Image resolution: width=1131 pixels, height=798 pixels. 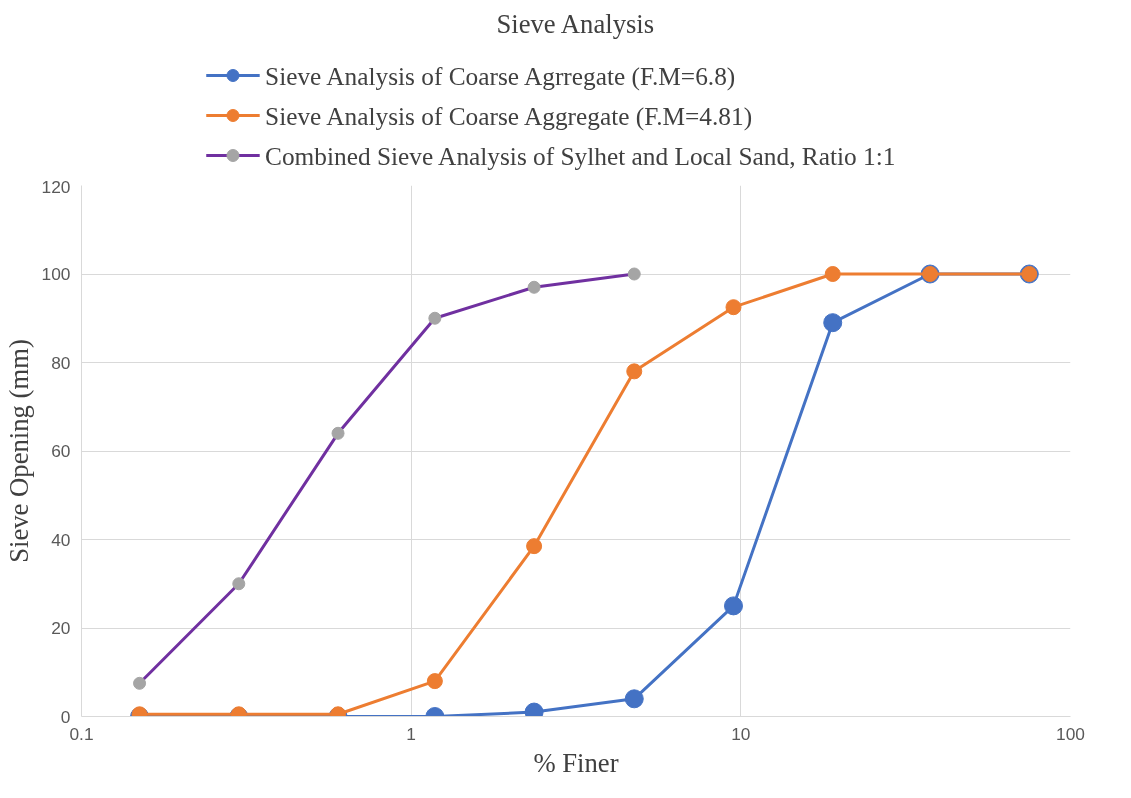 What do you see at coordinates (18, 451) in the screenshot?
I see `y-axis-title: Sieve Opening (mm)` at bounding box center [18, 451].